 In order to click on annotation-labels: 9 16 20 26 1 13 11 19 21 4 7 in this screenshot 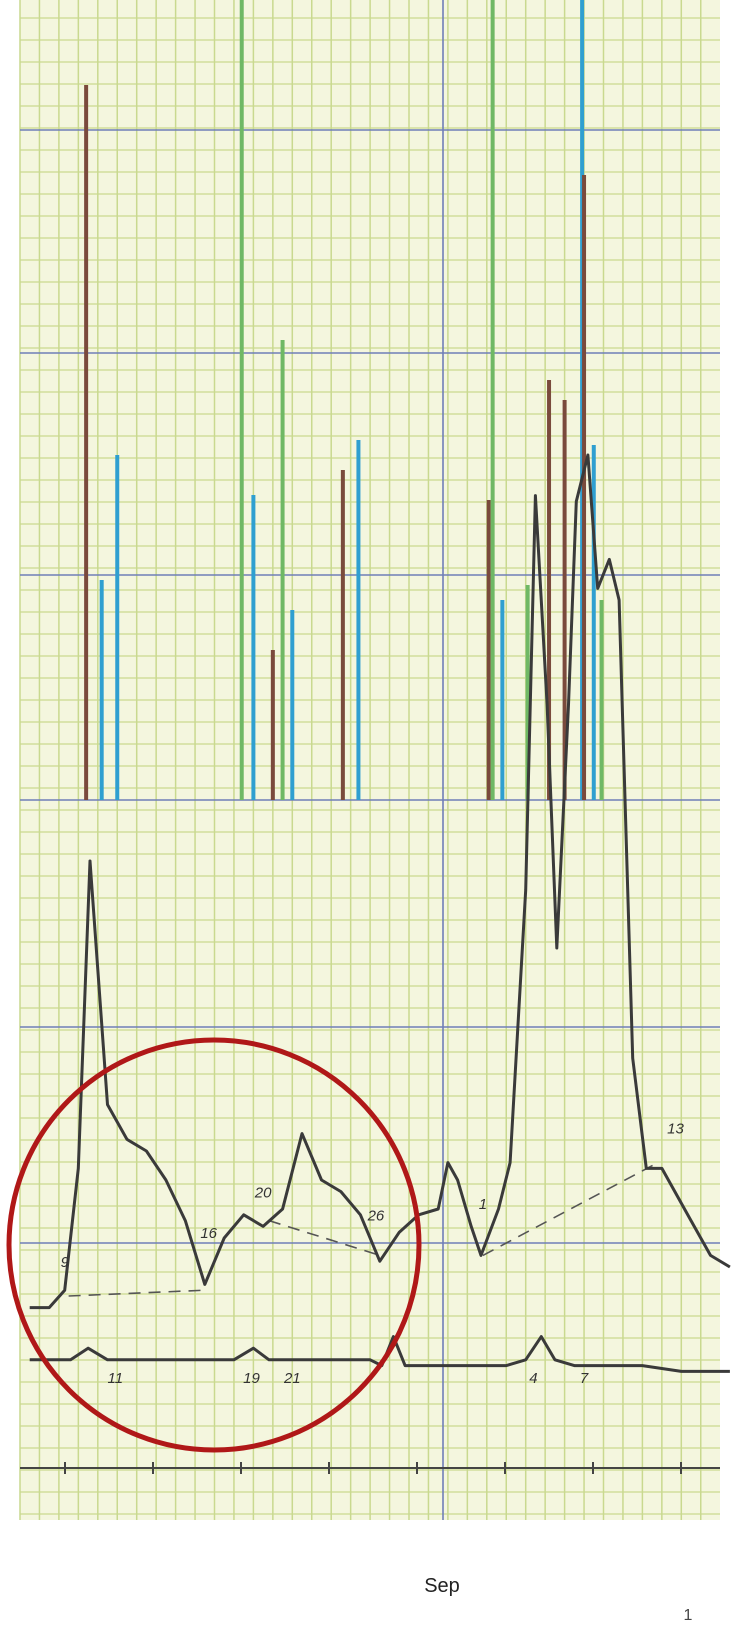, I will do `click(373, 1254)`.